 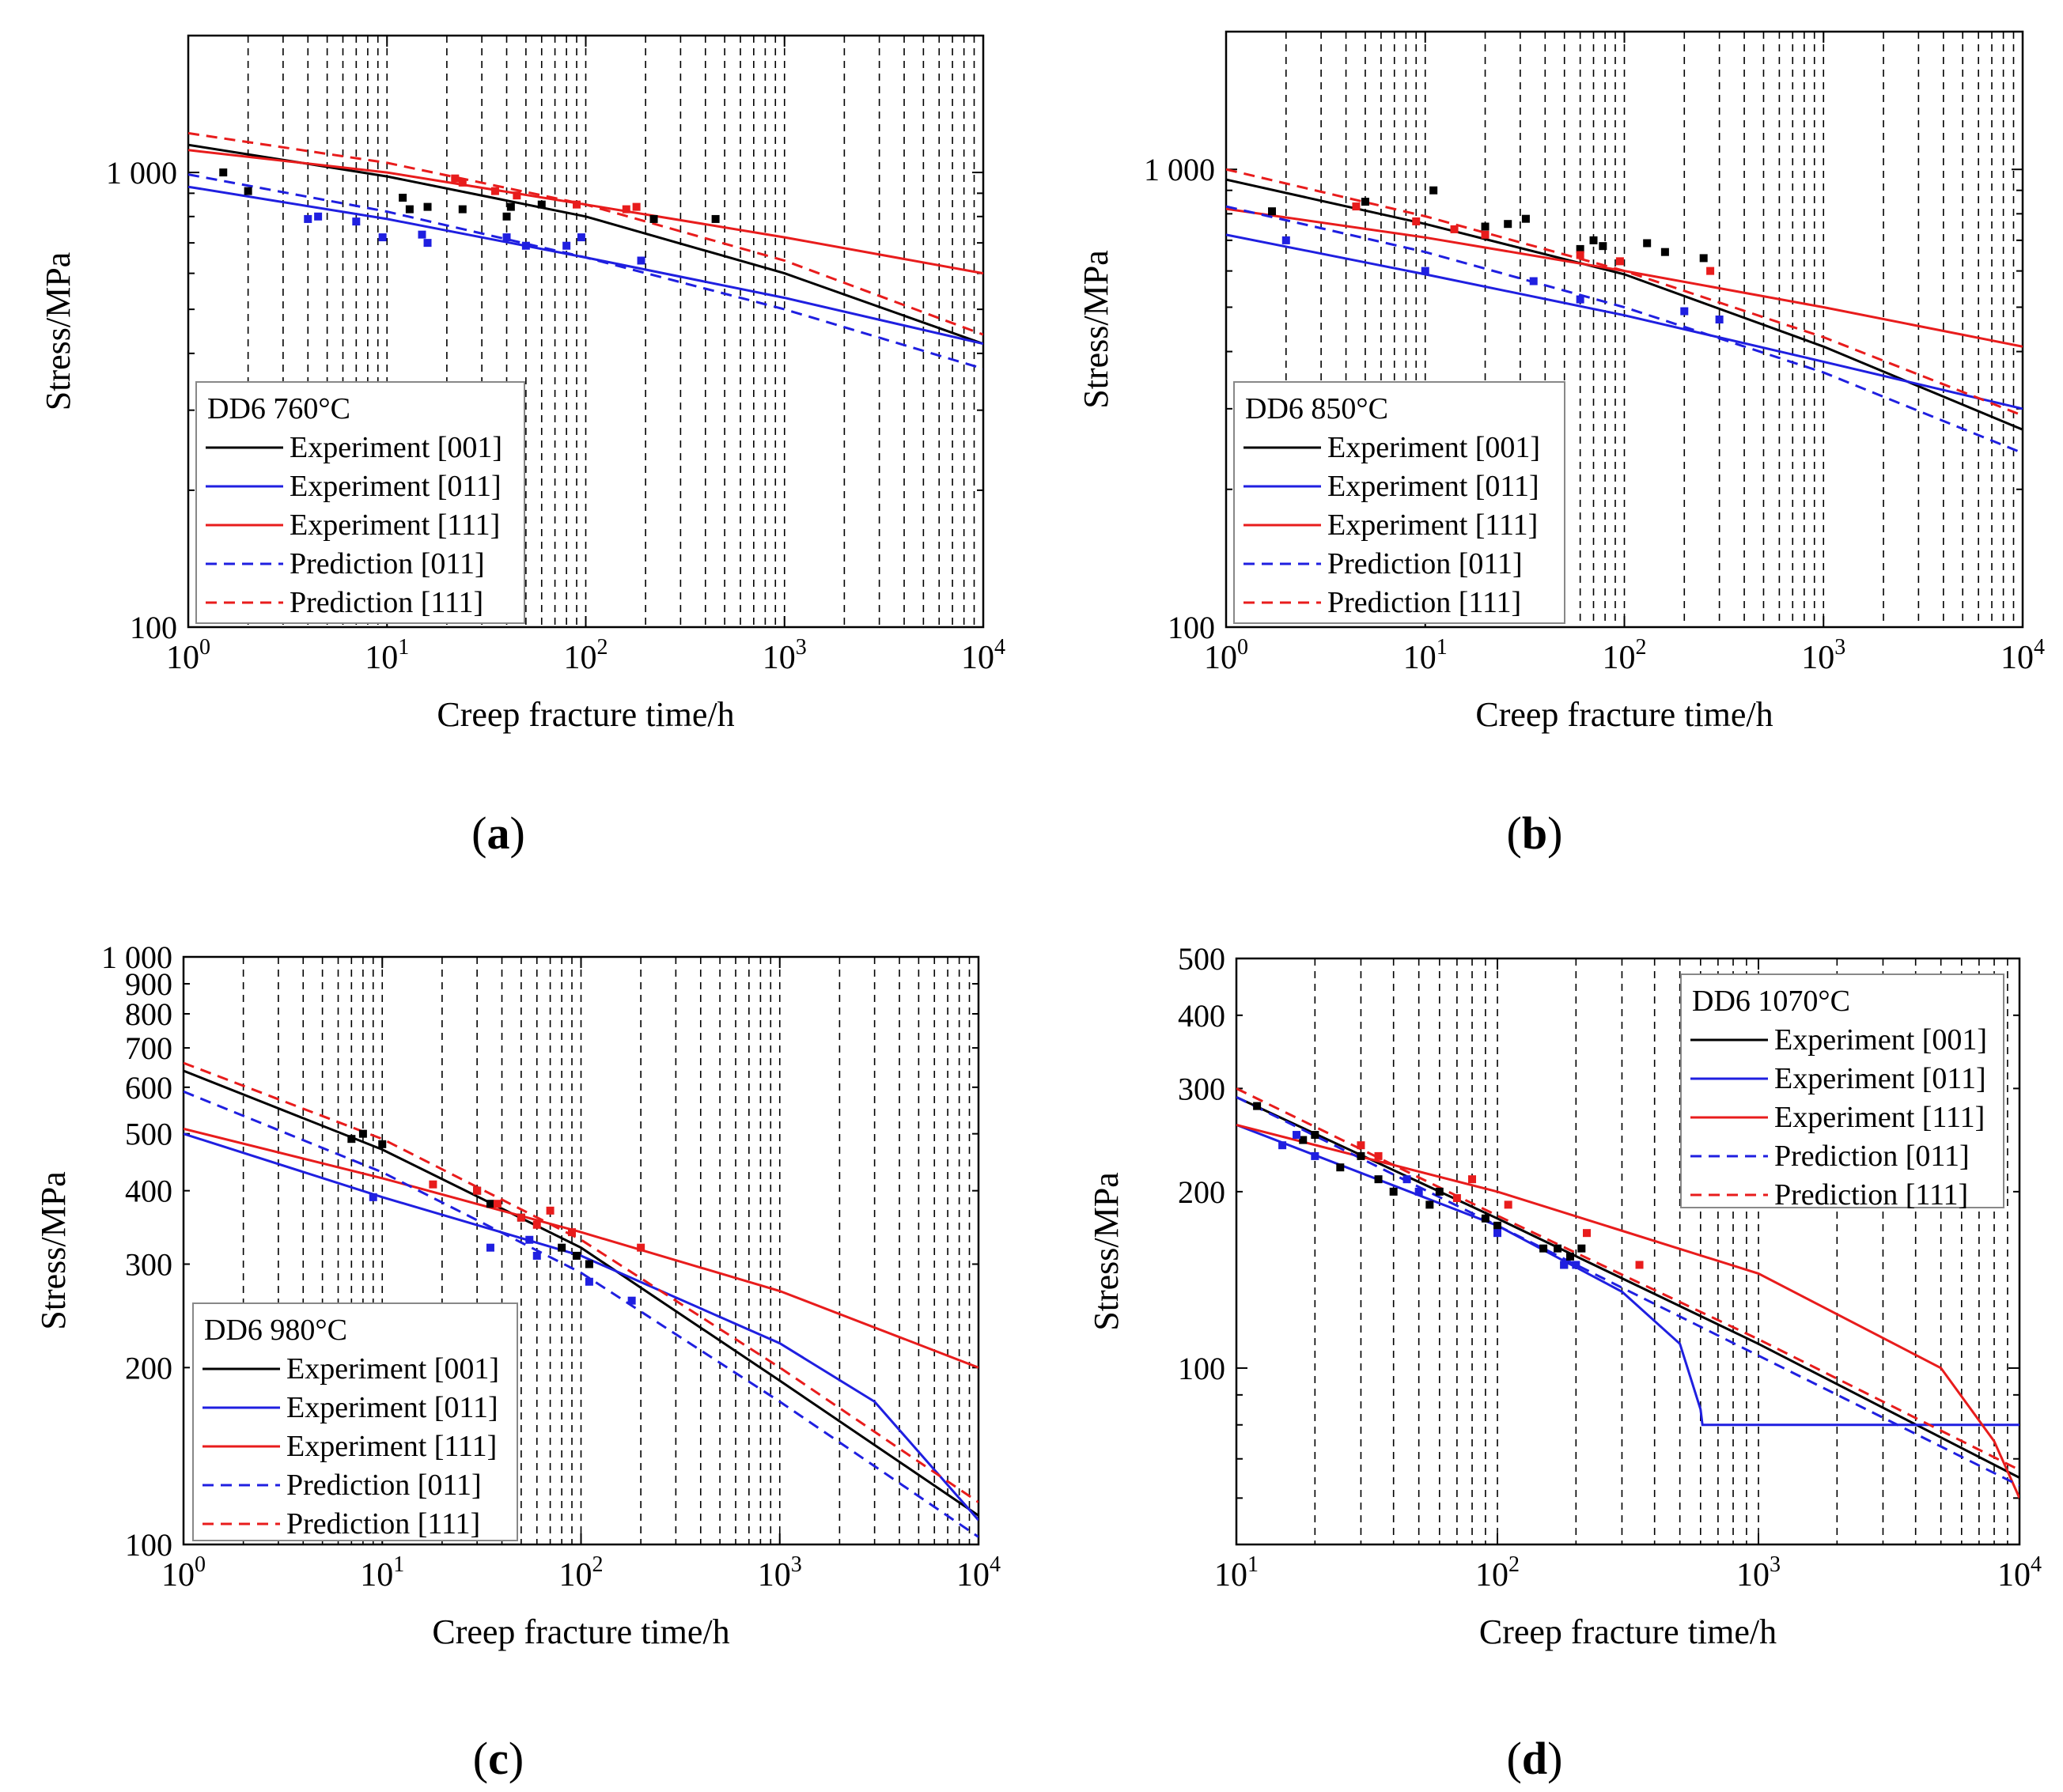 What do you see at coordinates (586, 655) in the screenshot?
I see `x-tick-label: 10²` at bounding box center [586, 655].